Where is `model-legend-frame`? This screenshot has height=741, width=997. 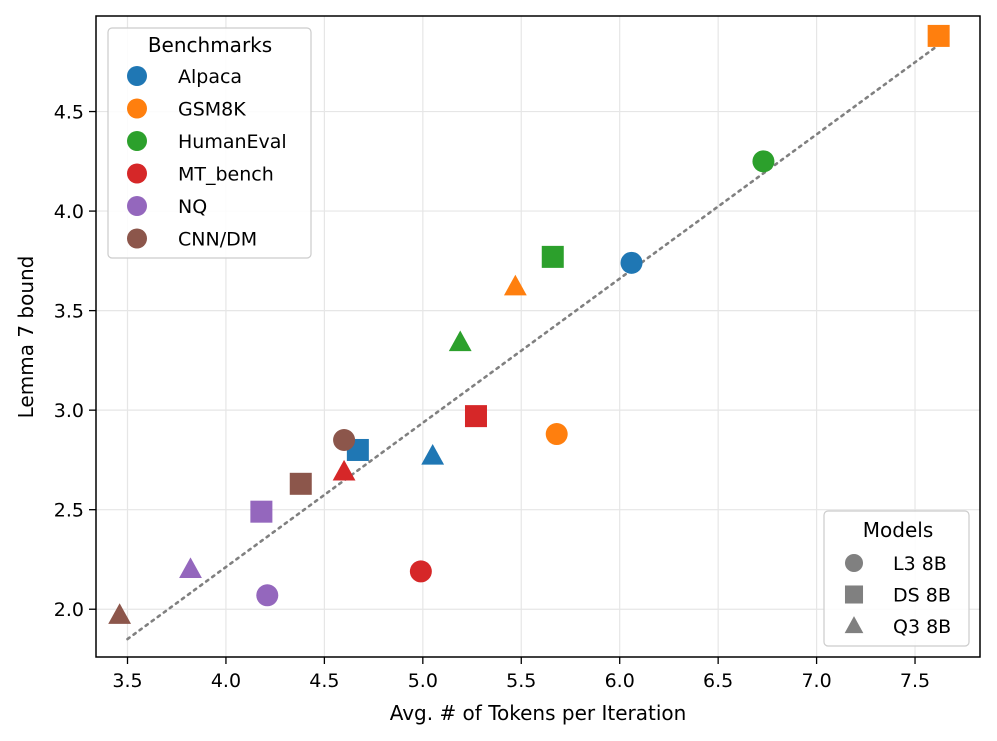
model-legend-frame is located at coordinates (896, 578).